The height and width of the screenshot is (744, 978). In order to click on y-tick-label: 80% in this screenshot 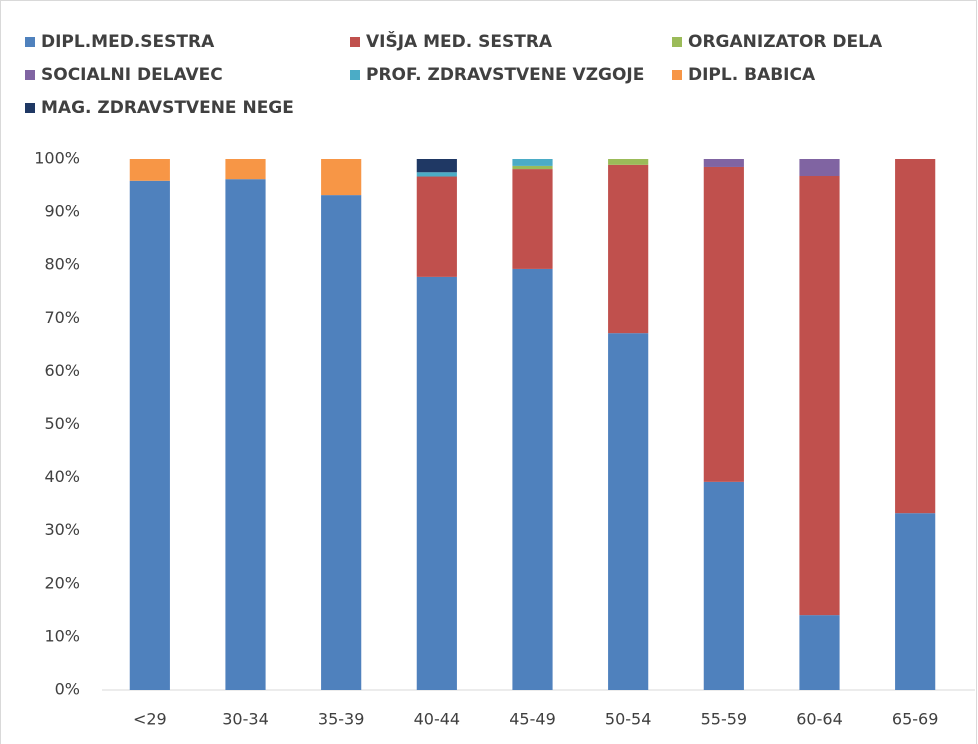, I will do `click(62, 264)`.